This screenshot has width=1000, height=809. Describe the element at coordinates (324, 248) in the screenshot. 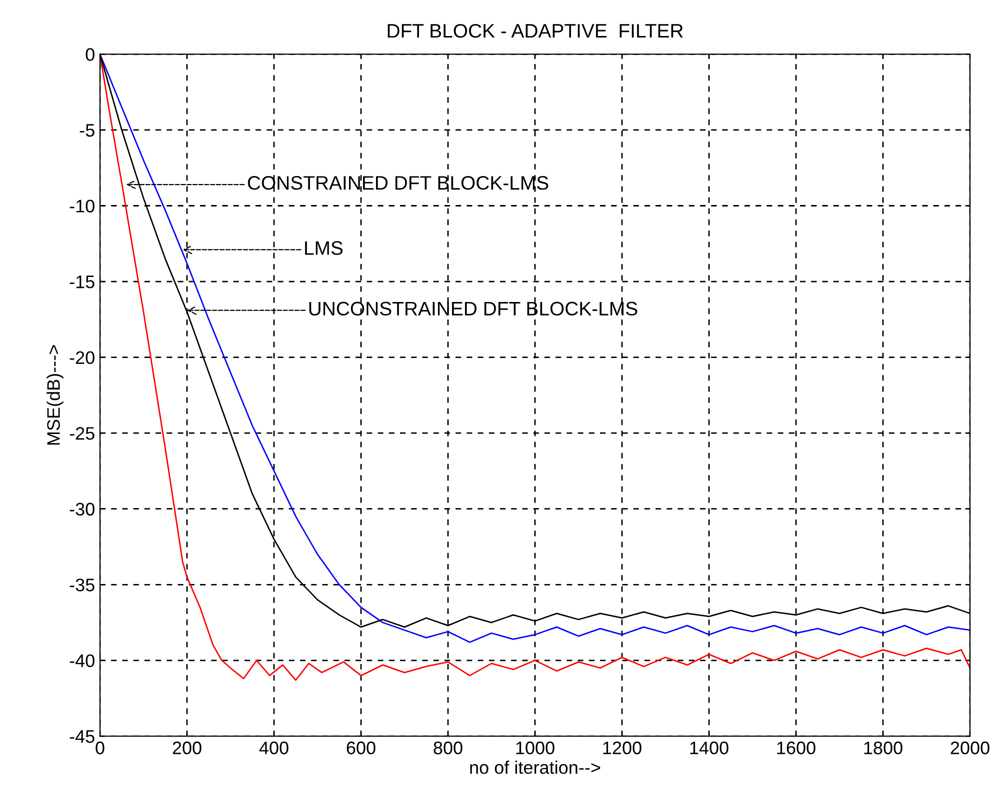

I see `annotation: LMS` at that location.